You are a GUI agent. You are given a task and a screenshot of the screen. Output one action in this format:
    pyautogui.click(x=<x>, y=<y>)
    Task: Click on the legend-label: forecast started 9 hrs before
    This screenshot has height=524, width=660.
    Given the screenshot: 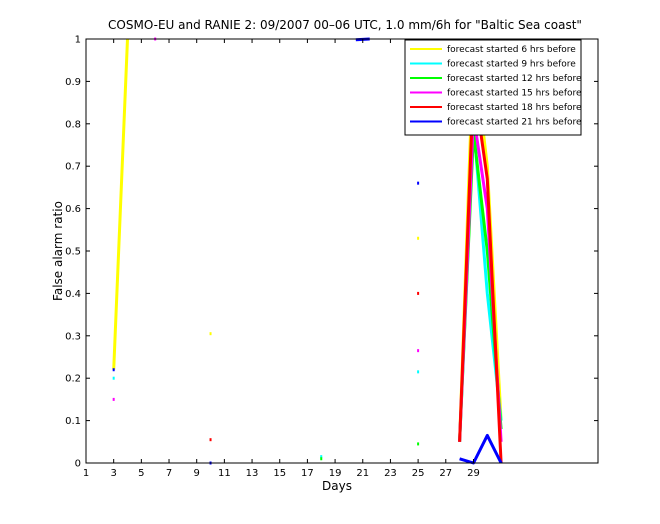 What is the action you would take?
    pyautogui.click(x=511, y=65)
    